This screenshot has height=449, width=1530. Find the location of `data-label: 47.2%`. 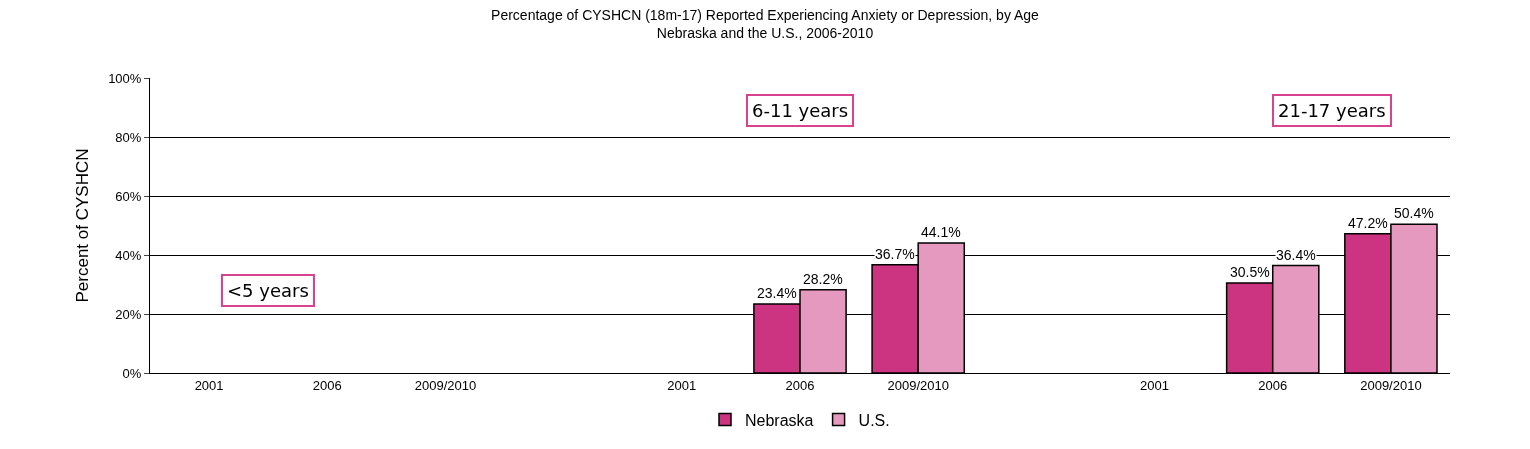

data-label: 47.2% is located at coordinates (1368, 223).